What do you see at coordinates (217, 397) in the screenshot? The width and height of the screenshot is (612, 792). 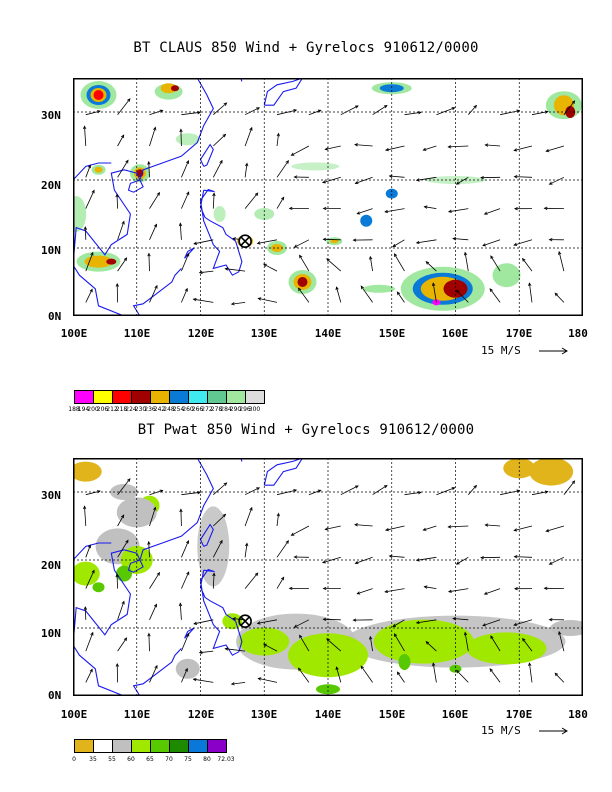 I see `colorbar-swatch` at bounding box center [217, 397].